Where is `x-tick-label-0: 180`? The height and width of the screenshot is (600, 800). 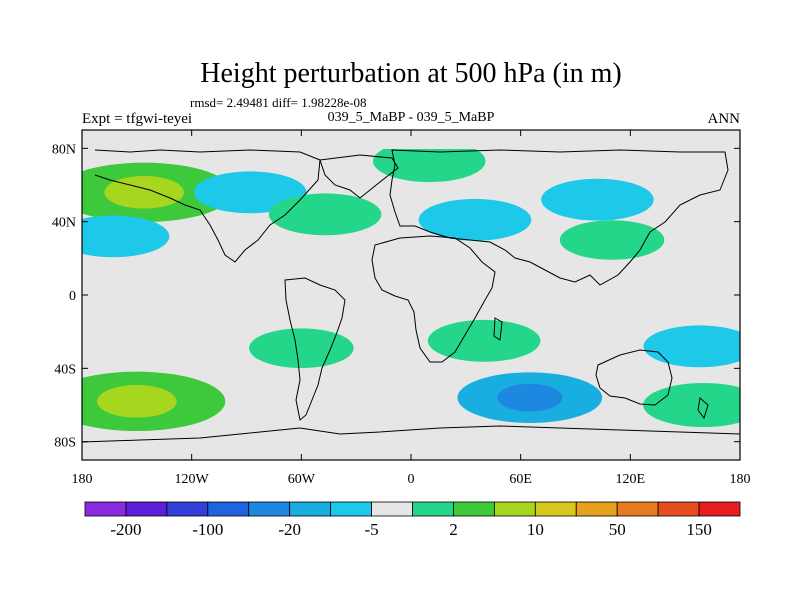 x-tick-label-0: 180 is located at coordinates (82, 479).